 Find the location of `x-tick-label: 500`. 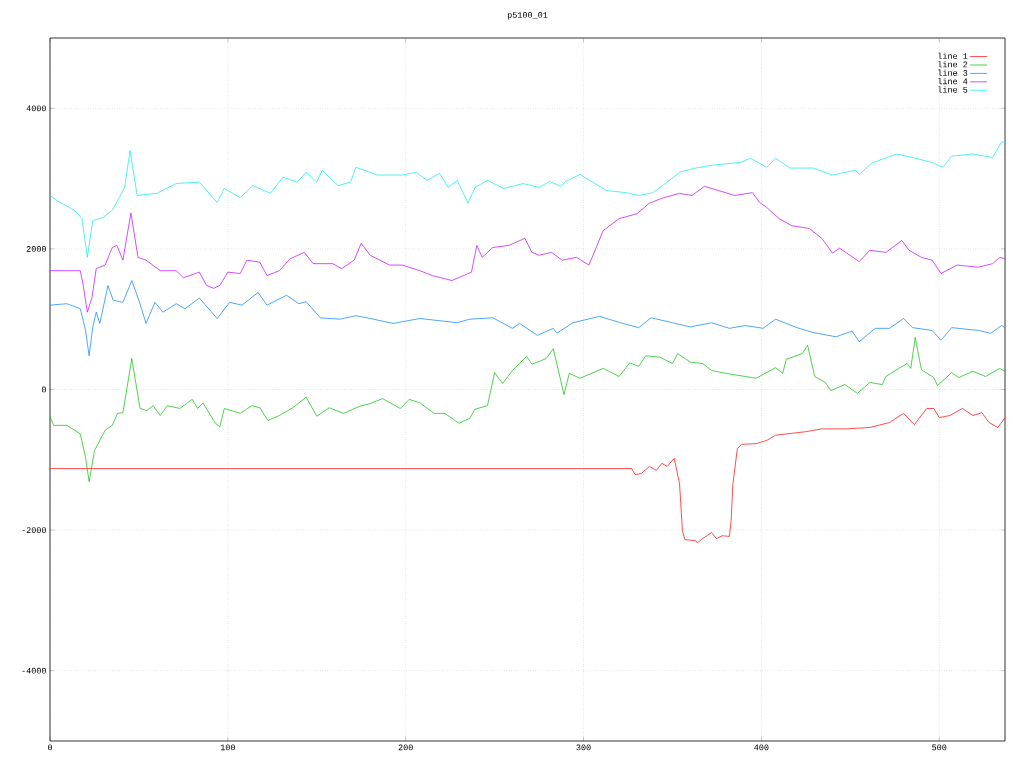

x-tick-label: 500 is located at coordinates (939, 747).